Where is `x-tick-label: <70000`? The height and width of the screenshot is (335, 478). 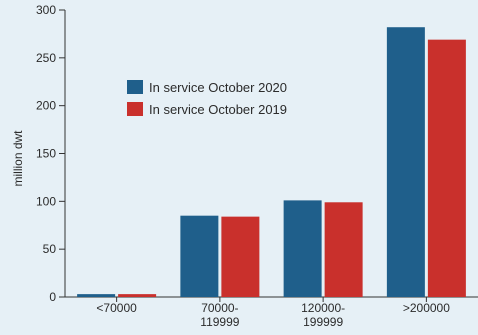
x-tick-label: <70000 is located at coordinates (116, 308).